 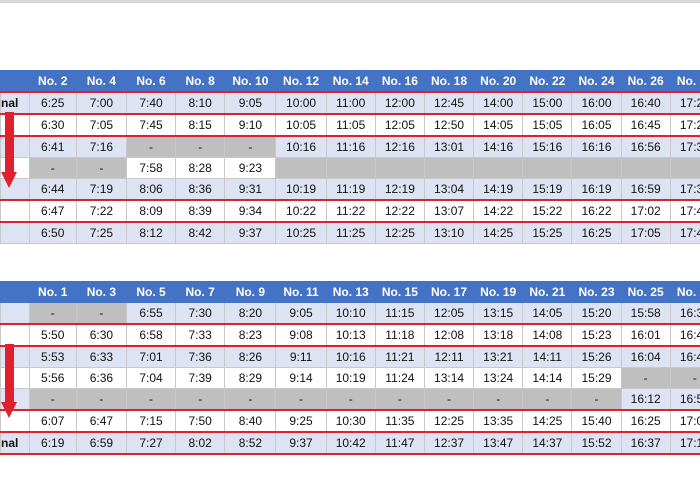 I want to click on time-cell: 9:14, so click(x=301, y=378).